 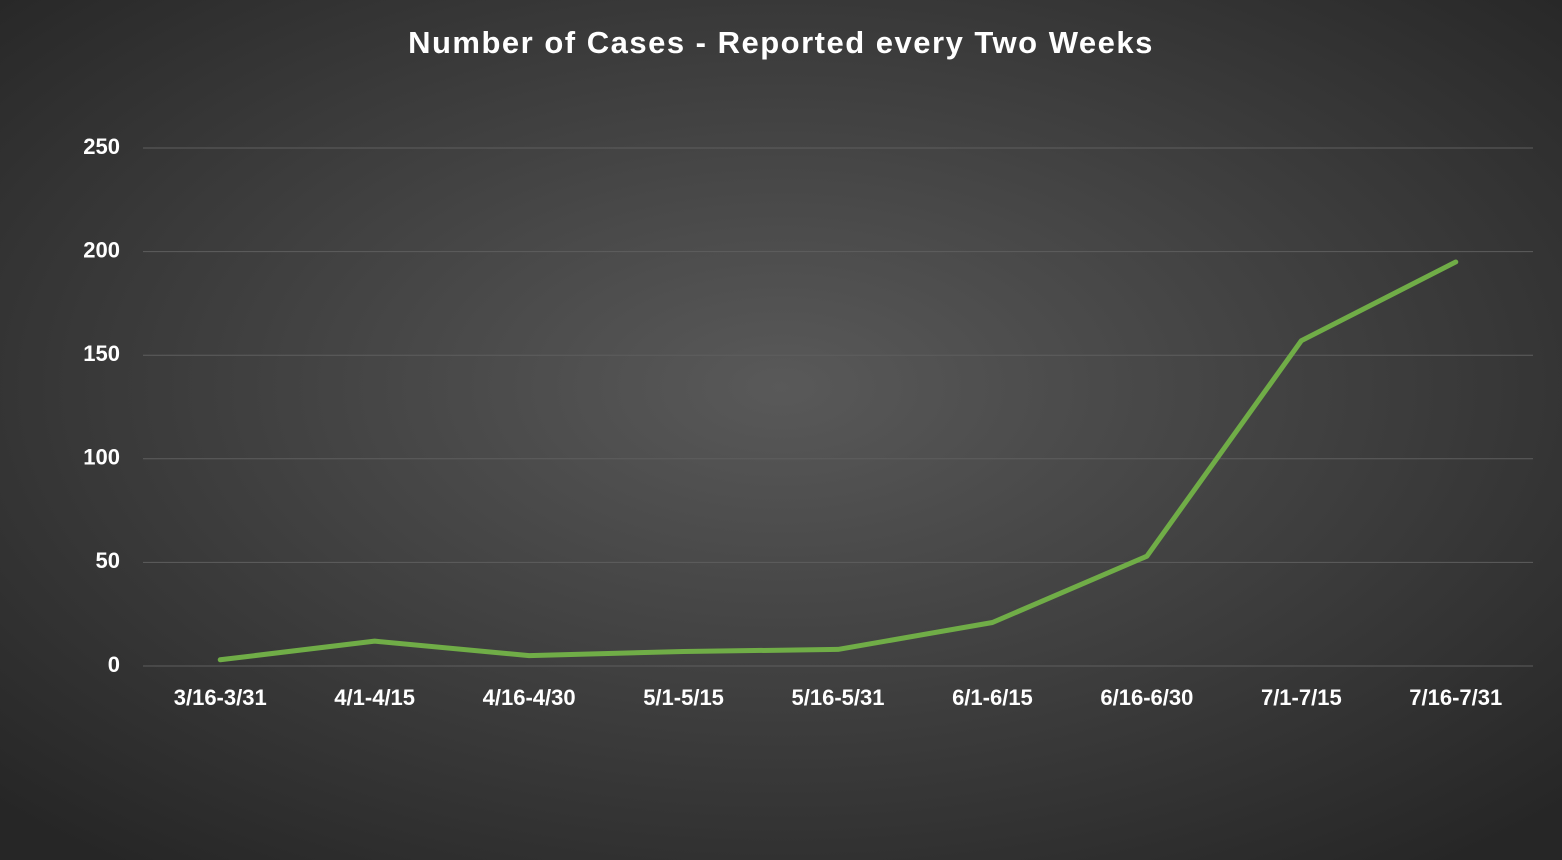 I want to click on y-tick-label: 100, so click(x=101, y=457).